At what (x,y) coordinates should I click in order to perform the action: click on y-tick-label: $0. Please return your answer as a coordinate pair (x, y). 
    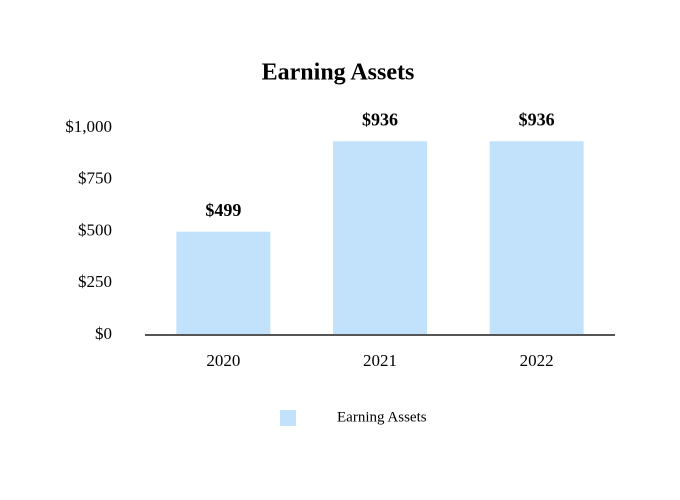
    Looking at the image, I should click on (103, 333).